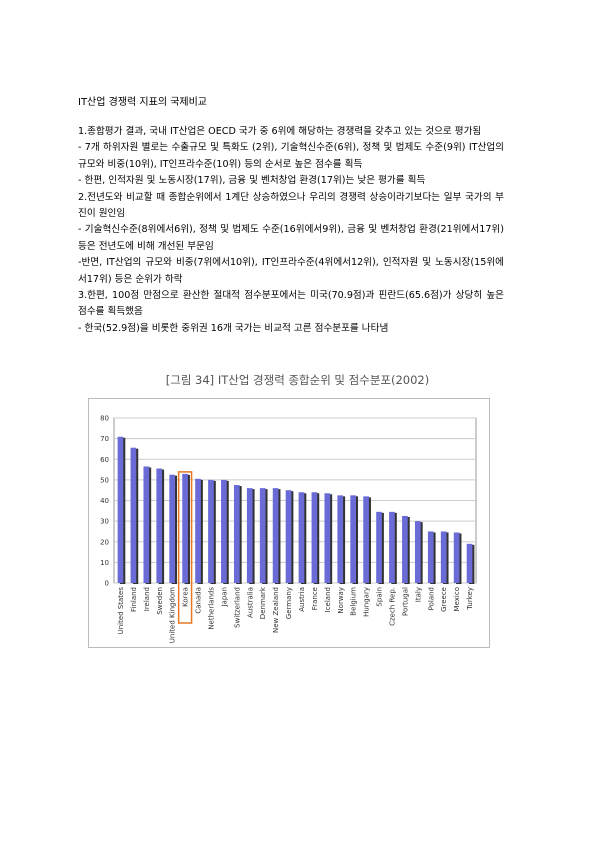 The image size is (595, 842). What do you see at coordinates (315, 598) in the screenshot?
I see `x-tick-label: France` at bounding box center [315, 598].